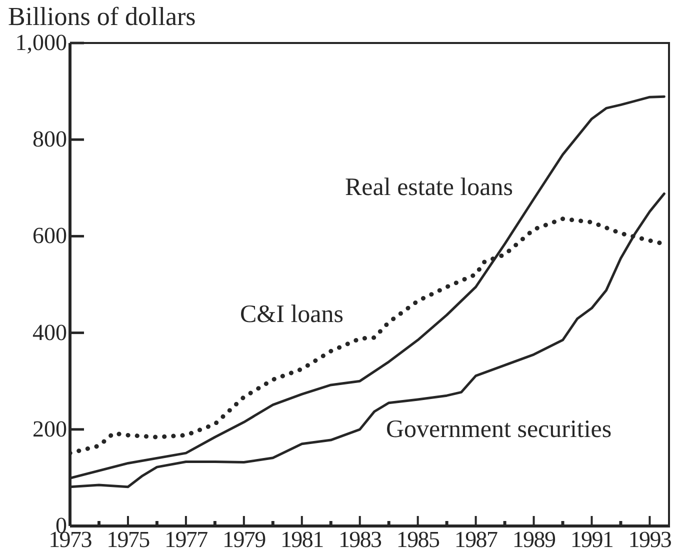 The width and height of the screenshot is (688, 552). I want to click on y-tick-label: 1,000, so click(41, 42).